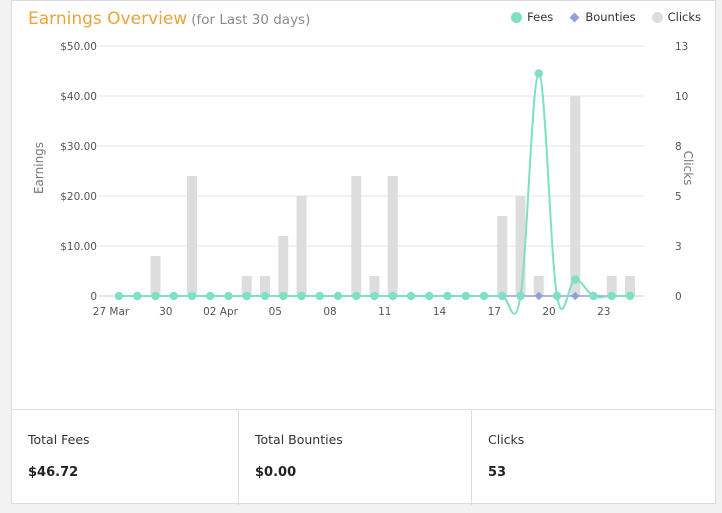 The width and height of the screenshot is (722, 513). I want to click on chart-title-text: Earnings Overview, so click(108, 19).